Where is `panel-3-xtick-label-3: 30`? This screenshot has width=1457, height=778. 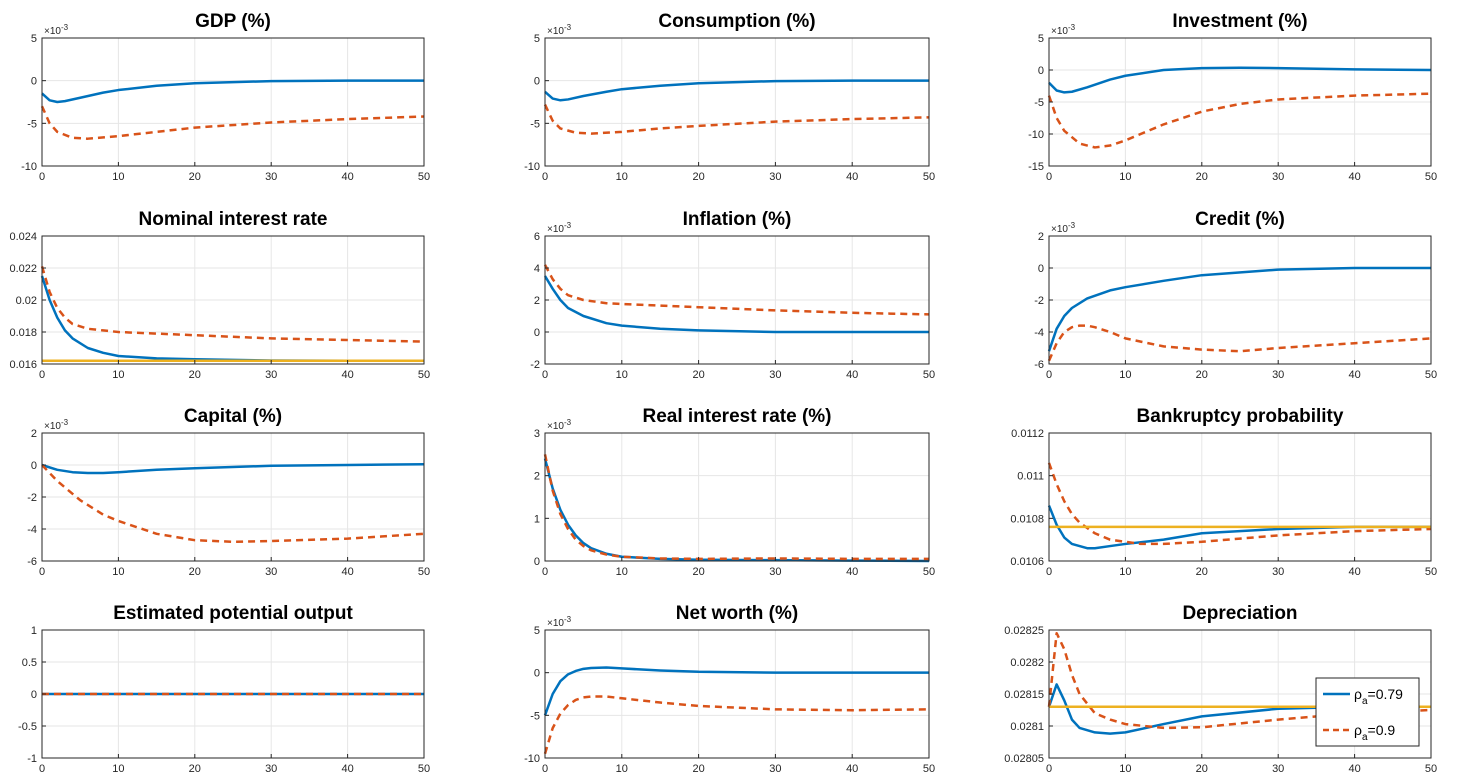
panel-3-xtick-label-3: 30 is located at coordinates (1278, 177).